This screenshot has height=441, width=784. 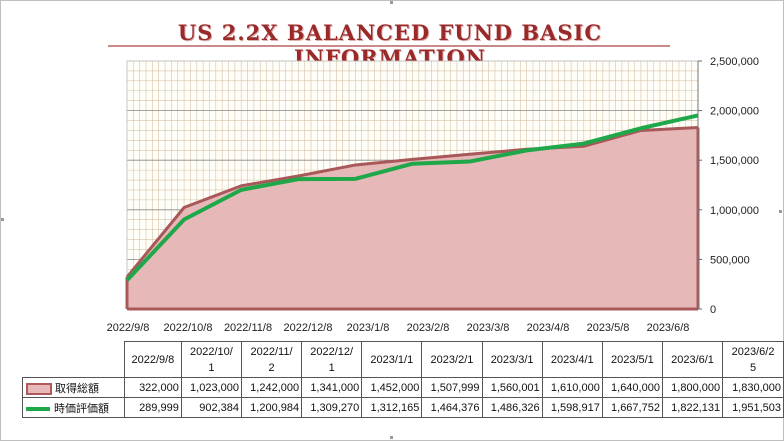 What do you see at coordinates (512, 359) in the screenshot?
I see `table-column-header: 2023/3/1` at bounding box center [512, 359].